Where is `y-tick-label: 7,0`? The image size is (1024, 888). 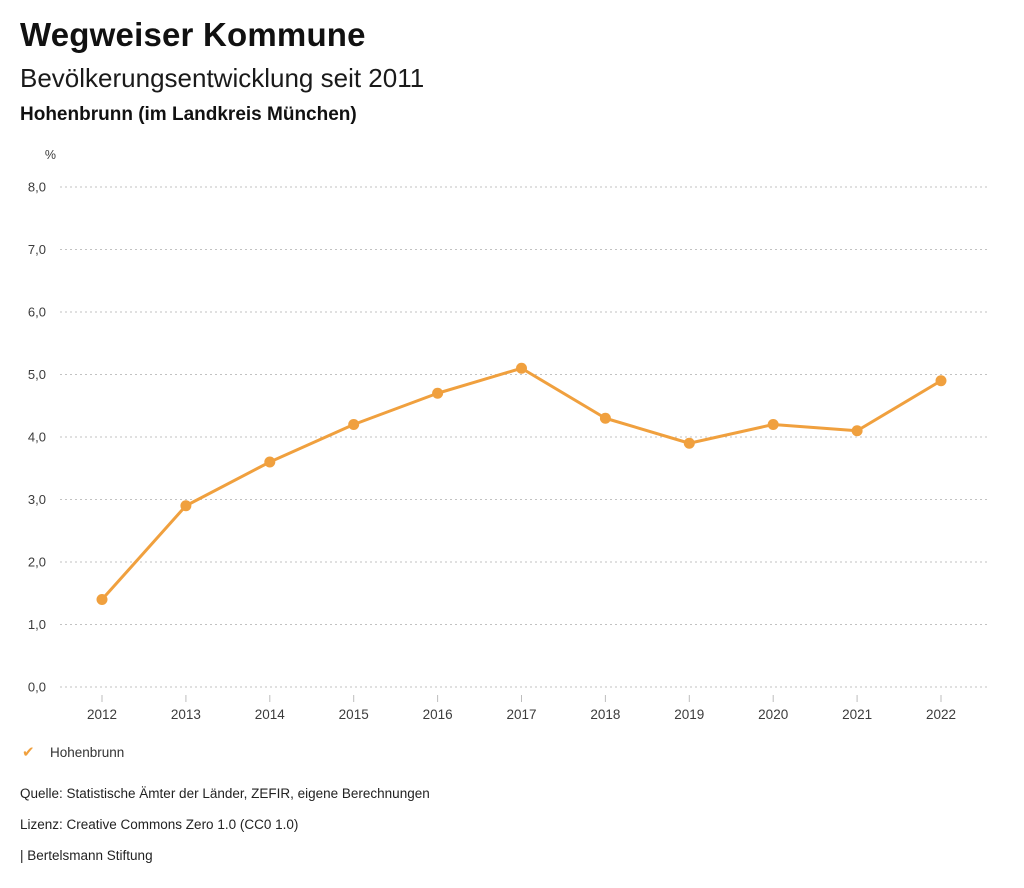
y-tick-label: 7,0 is located at coordinates (37, 249).